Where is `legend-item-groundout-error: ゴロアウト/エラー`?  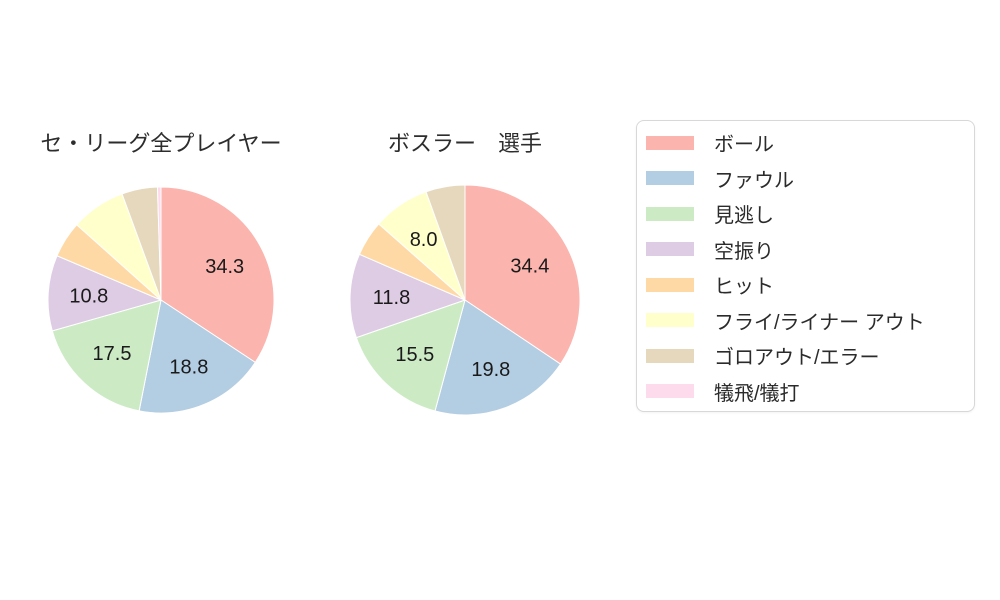 legend-item-groundout-error: ゴロアウト/エラー is located at coordinates (805, 356).